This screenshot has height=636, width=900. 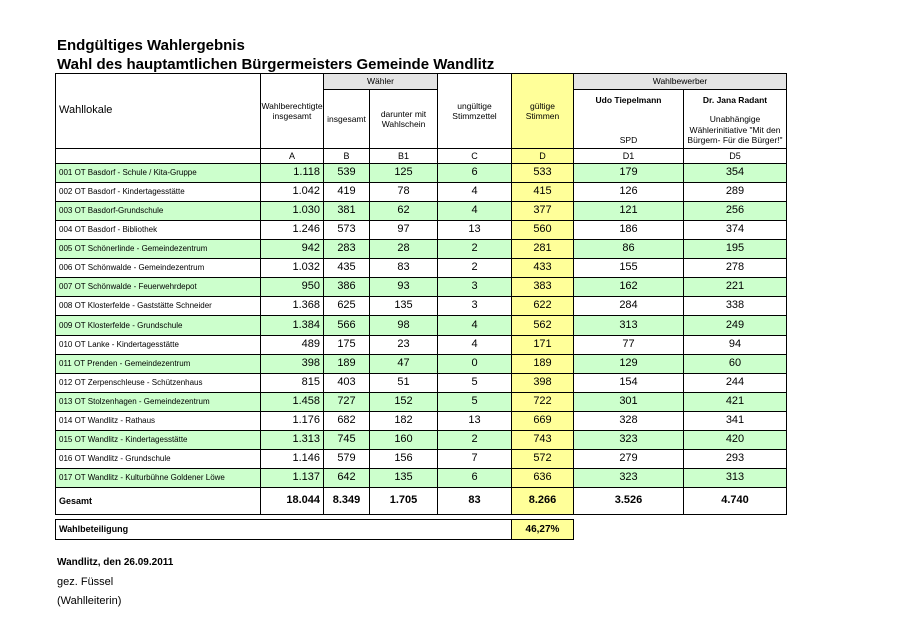 What do you see at coordinates (474, 287) in the screenshot?
I see `vote-count: 3` at bounding box center [474, 287].